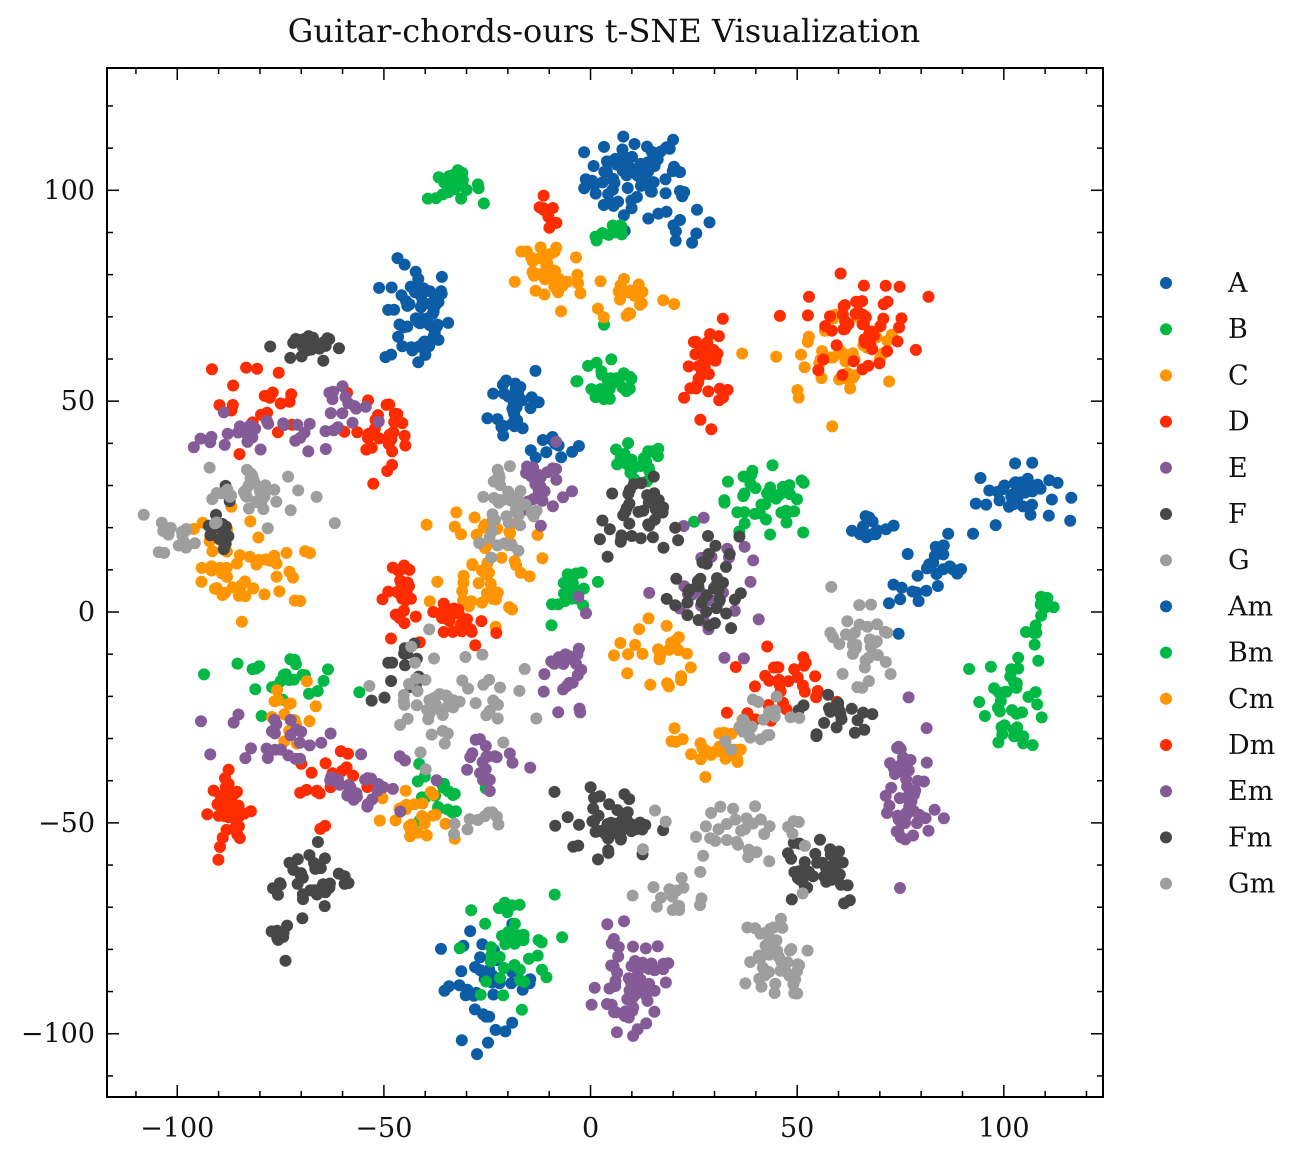  What do you see at coordinates (1239, 422) in the screenshot?
I see `legend-label: D` at bounding box center [1239, 422].